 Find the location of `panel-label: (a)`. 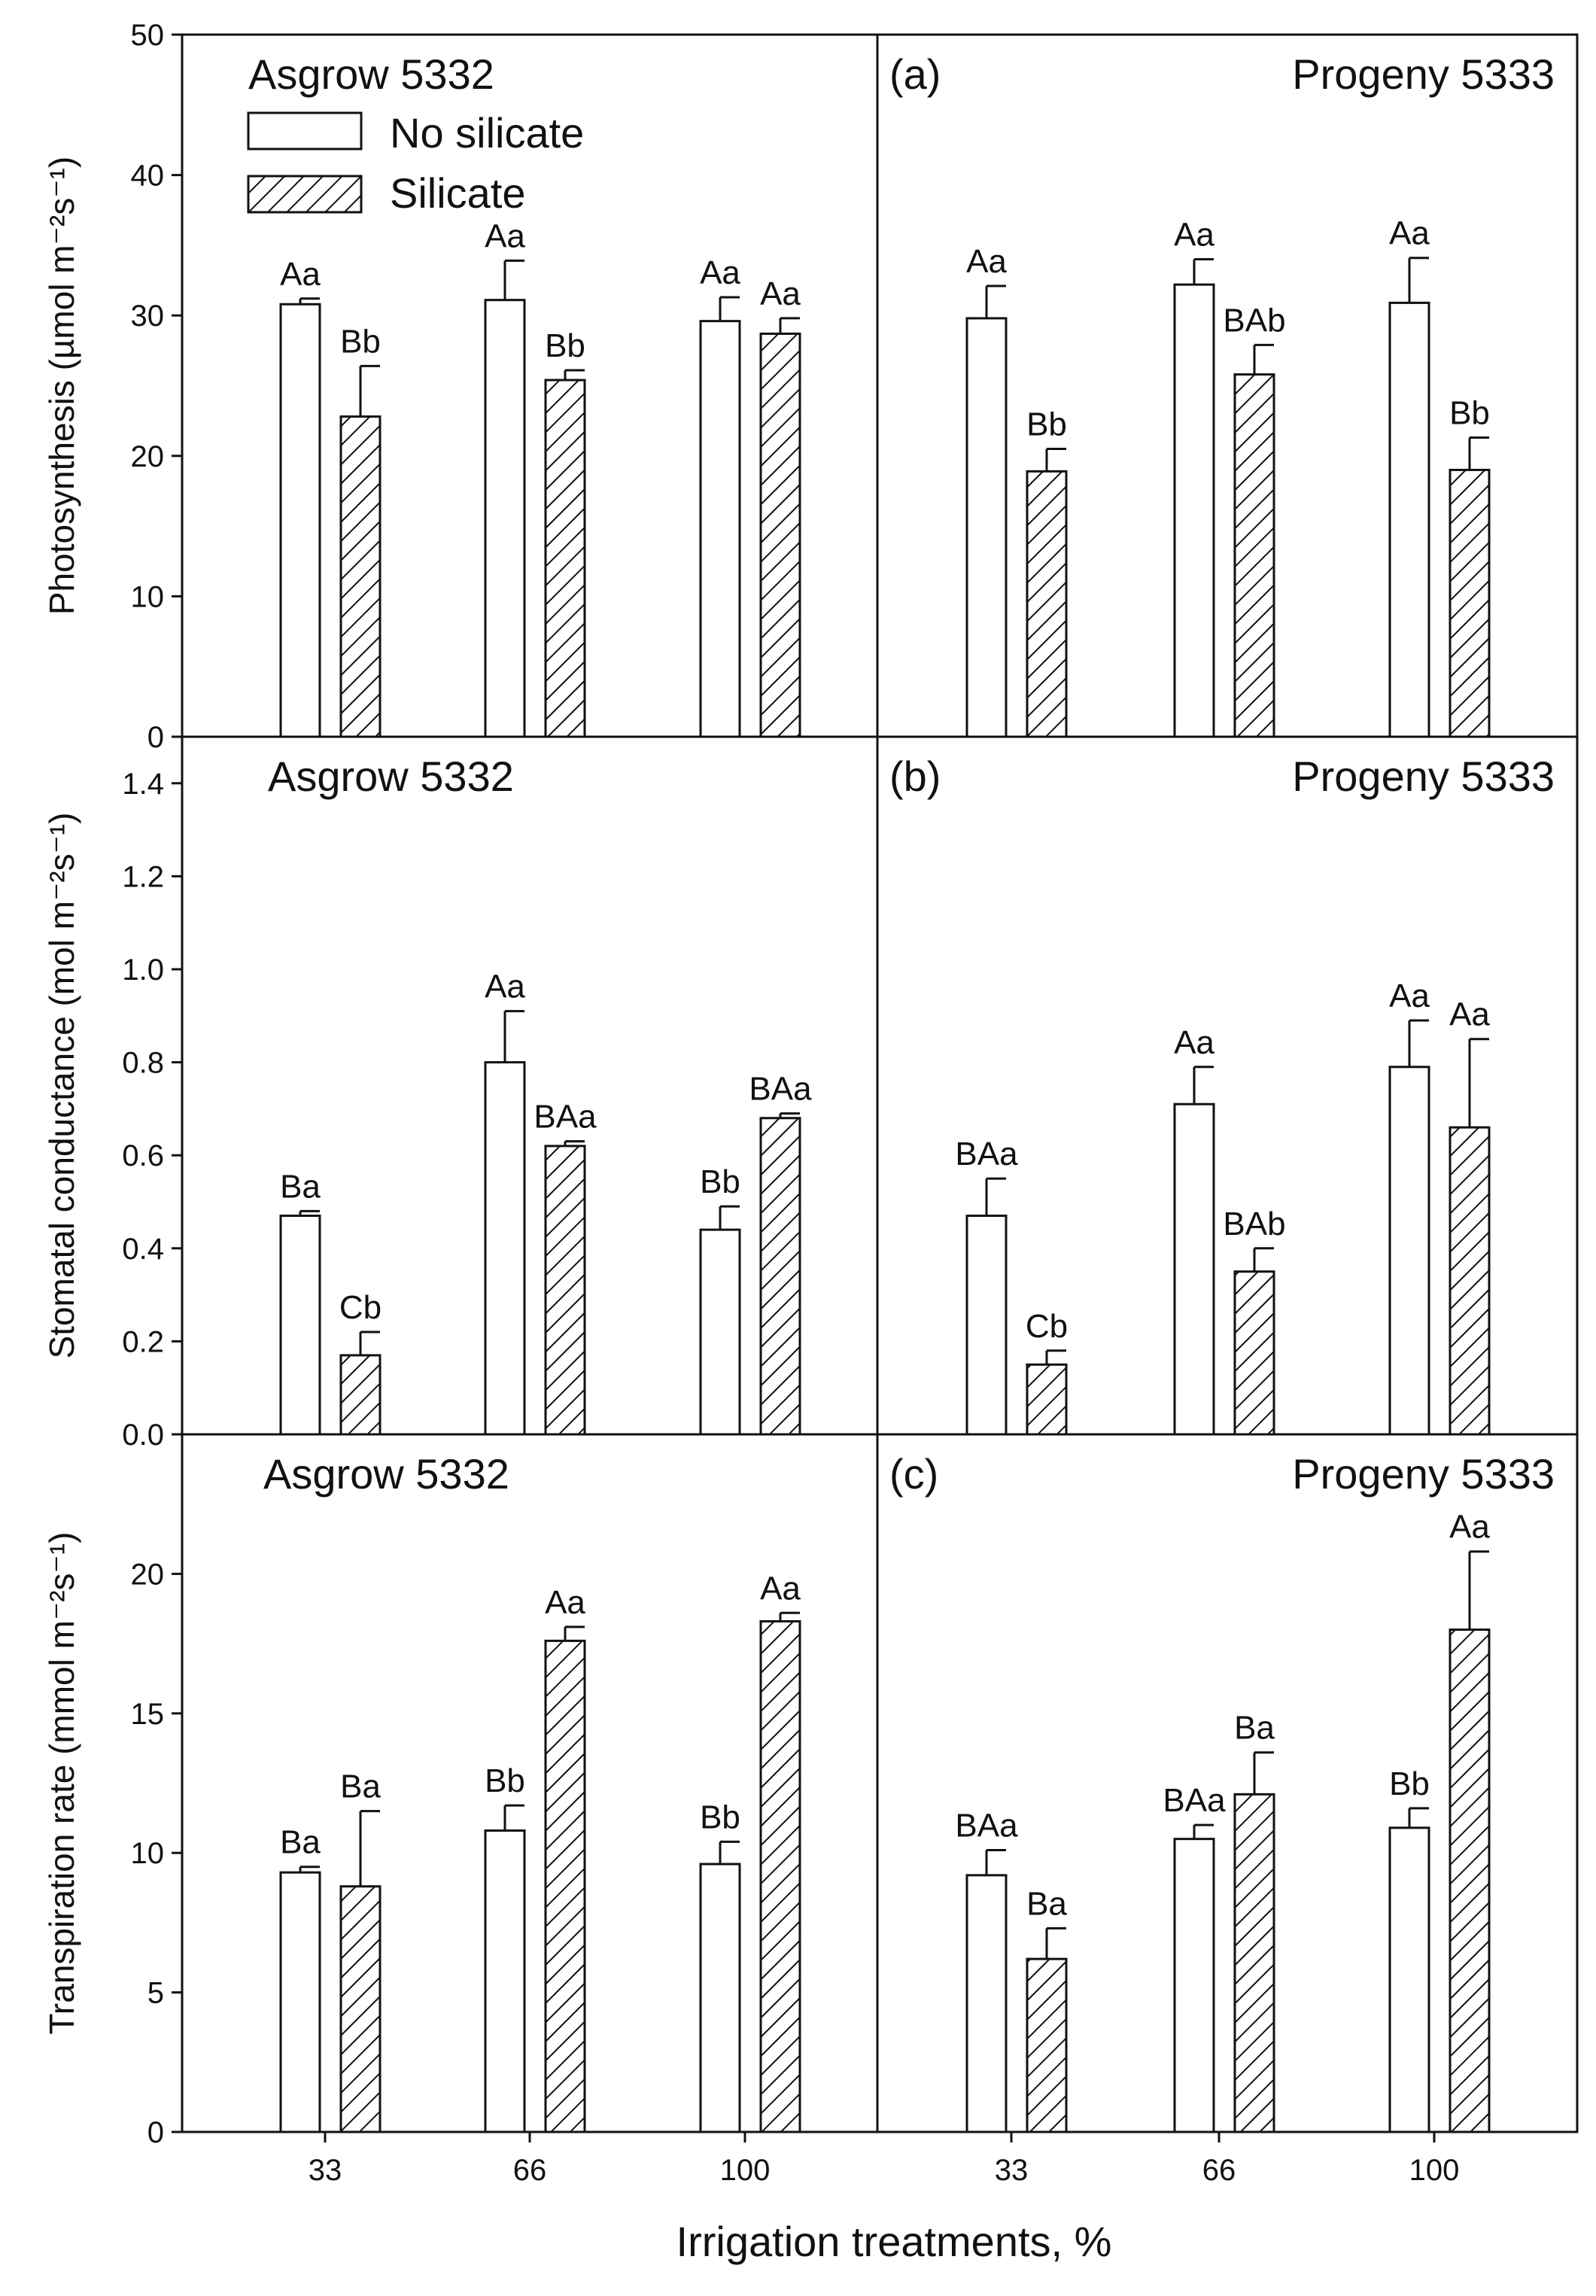

panel-label: (a) is located at coordinates (915, 74).